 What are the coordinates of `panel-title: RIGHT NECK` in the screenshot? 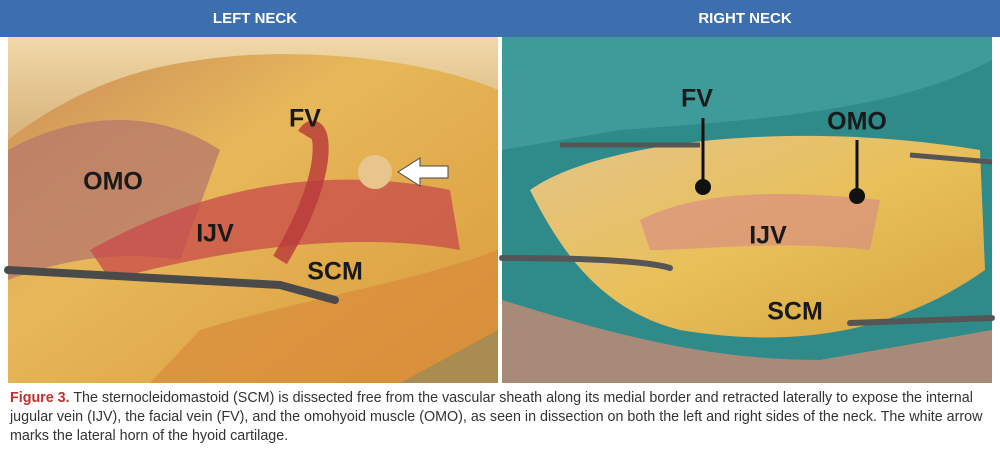 It's located at (745, 18).